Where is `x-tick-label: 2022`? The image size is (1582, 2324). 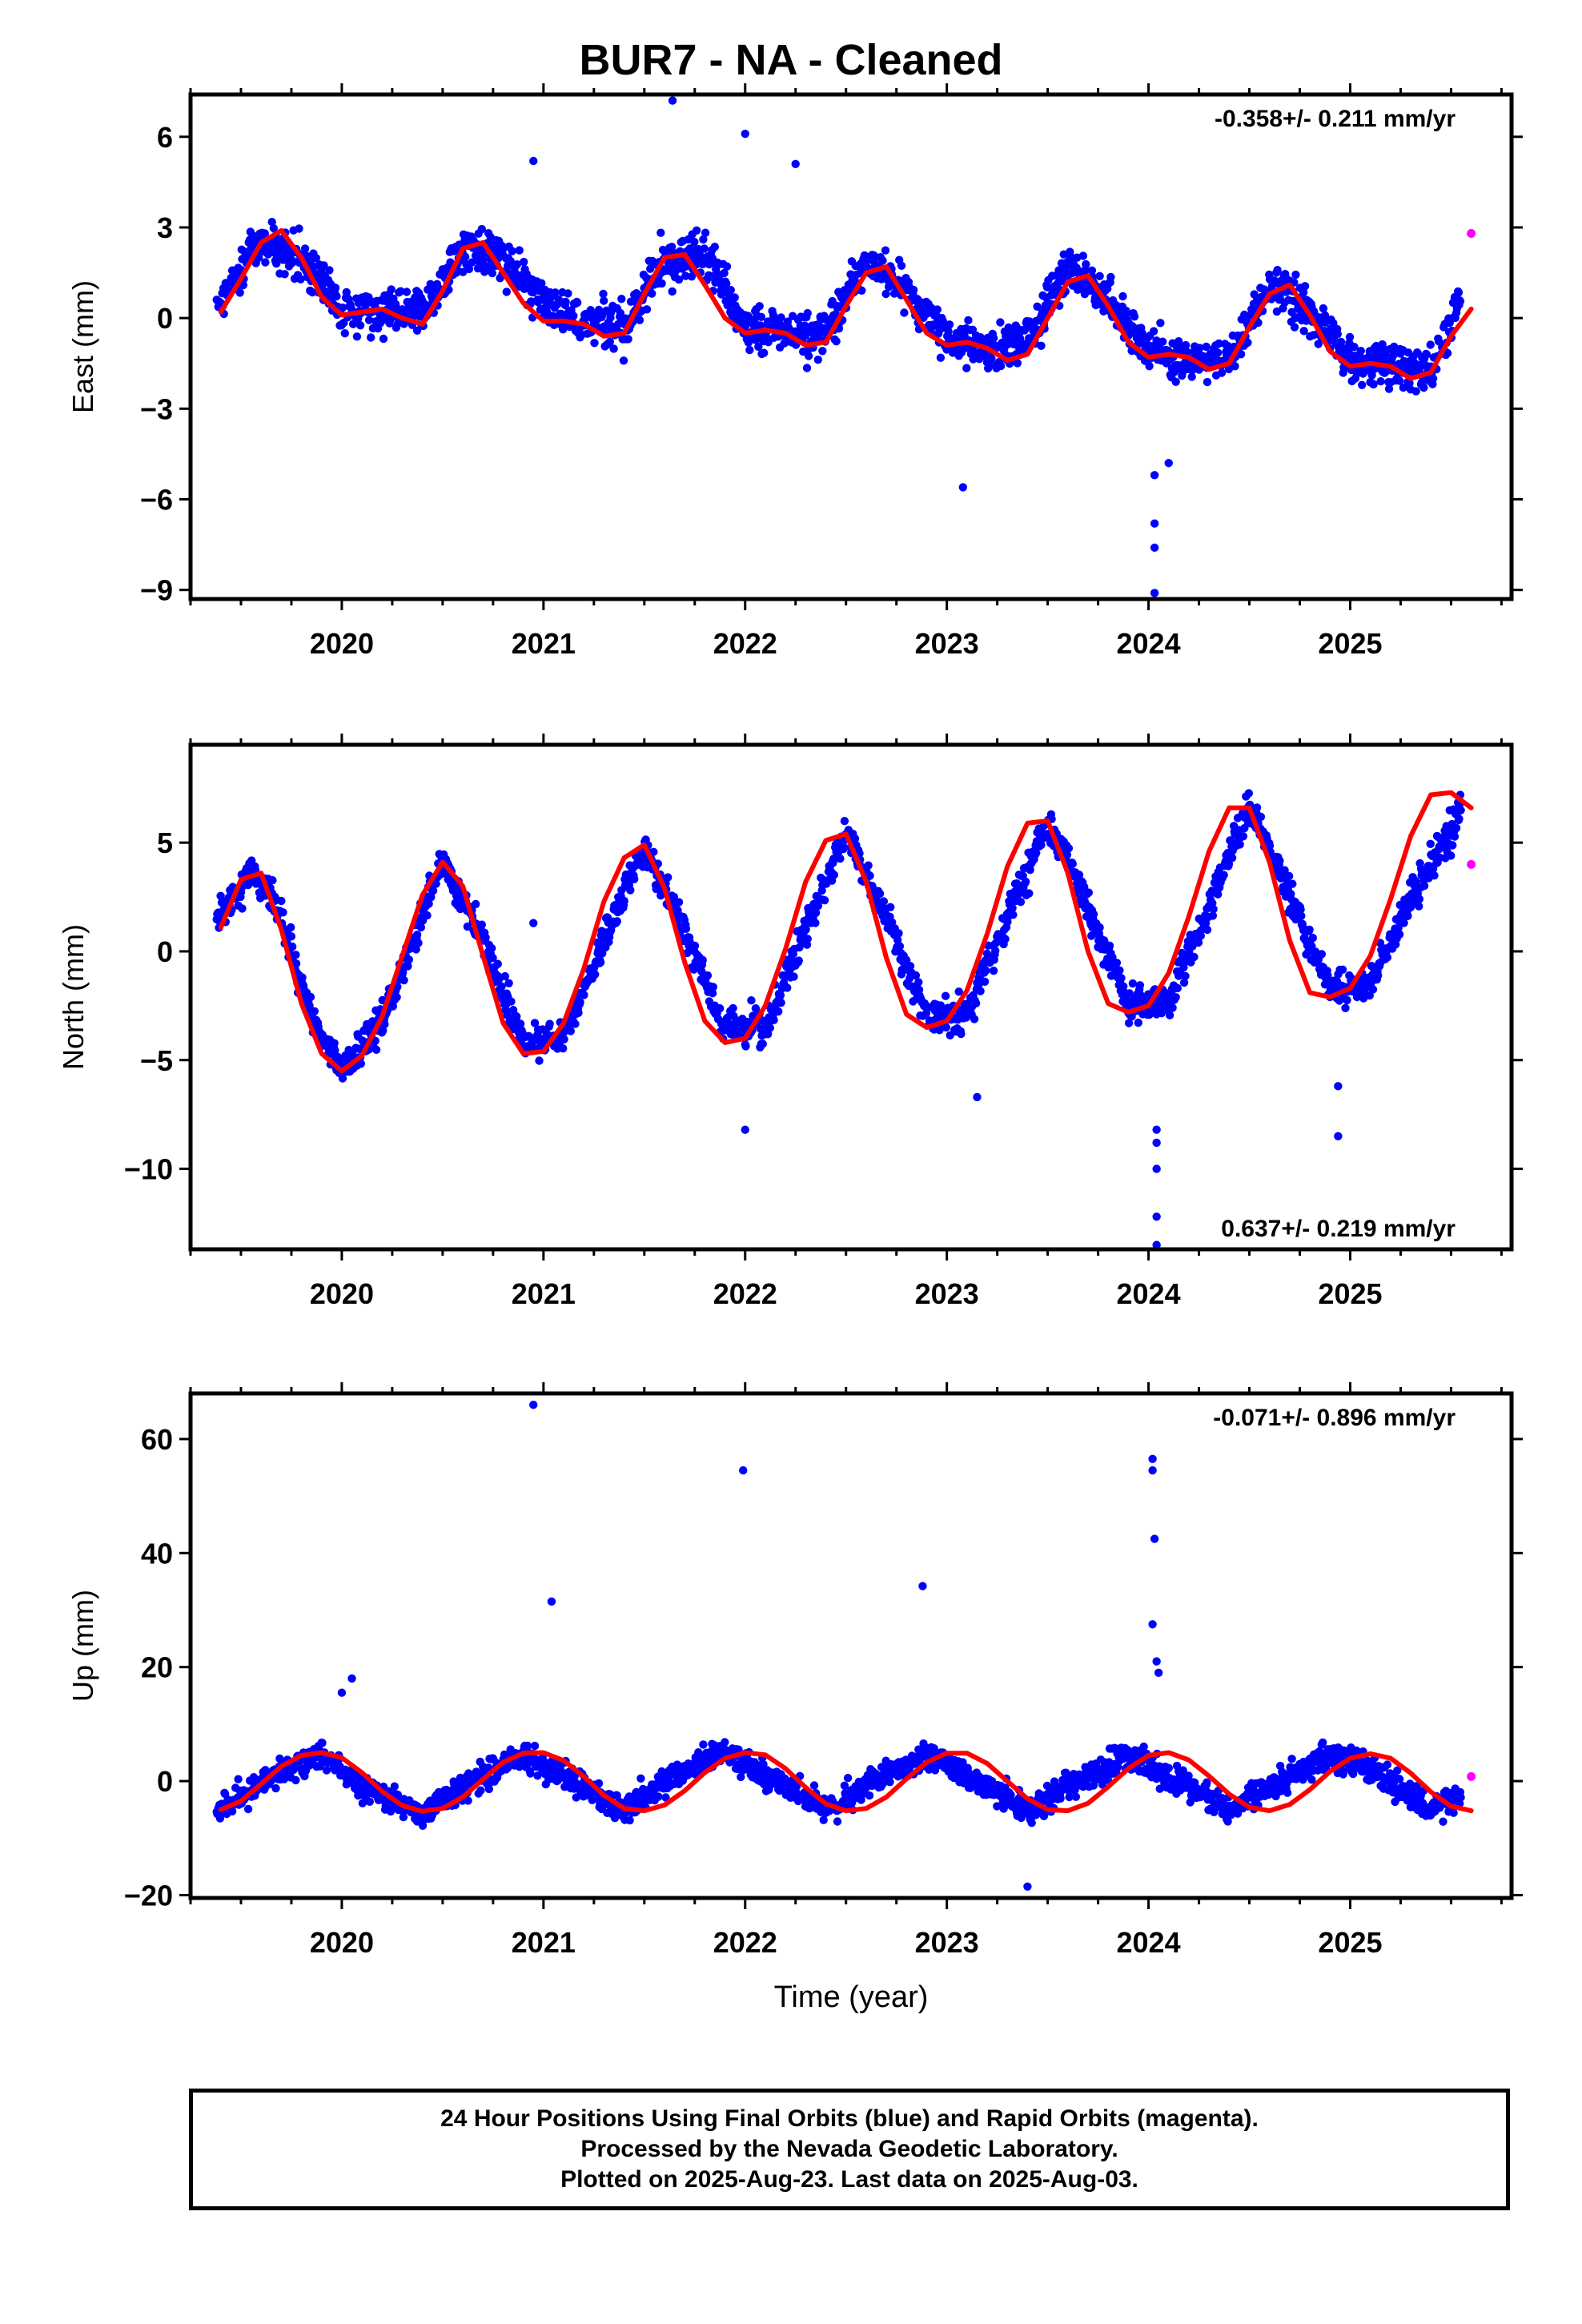
x-tick-label: 2022 is located at coordinates (745, 1294).